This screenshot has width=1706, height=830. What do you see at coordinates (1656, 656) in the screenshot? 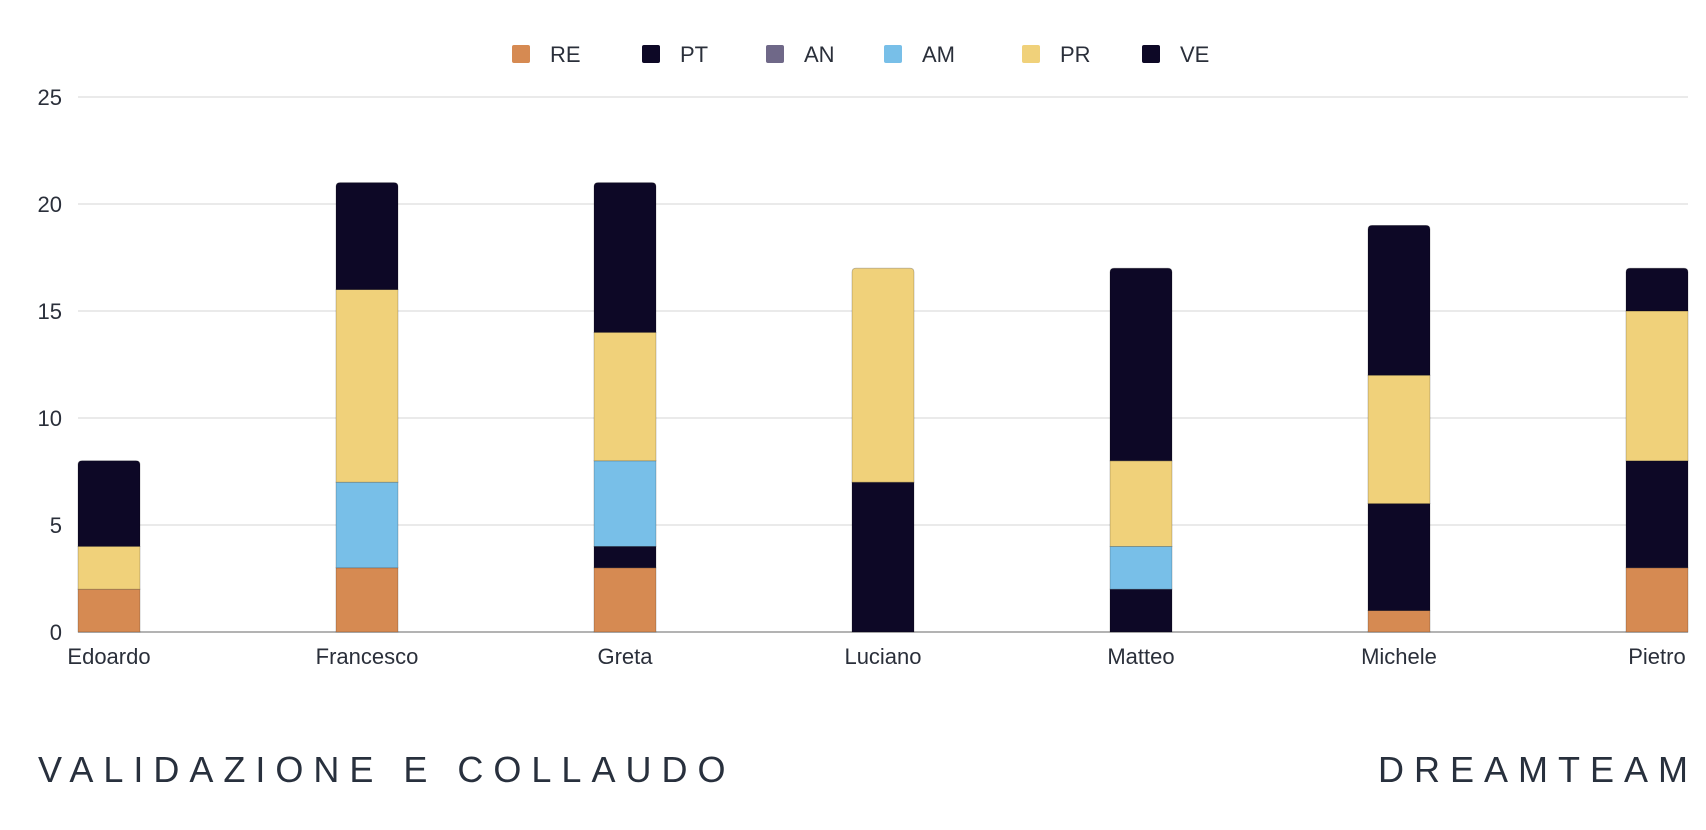
I see `x-tick-label: Pietro` at bounding box center [1656, 656].